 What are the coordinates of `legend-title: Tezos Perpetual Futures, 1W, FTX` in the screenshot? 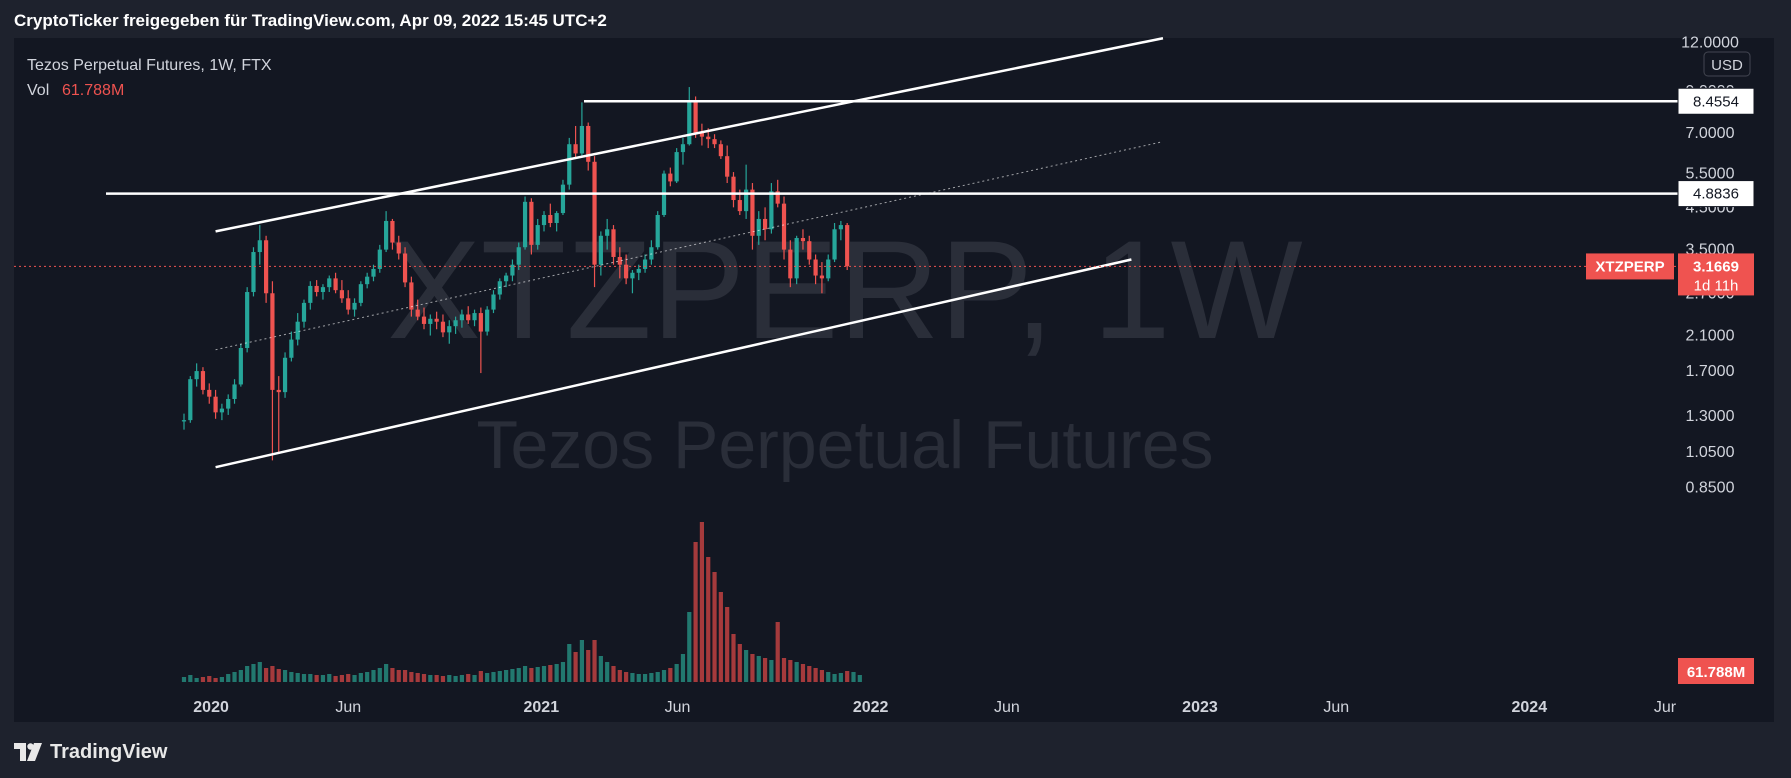 It's located at (149, 65).